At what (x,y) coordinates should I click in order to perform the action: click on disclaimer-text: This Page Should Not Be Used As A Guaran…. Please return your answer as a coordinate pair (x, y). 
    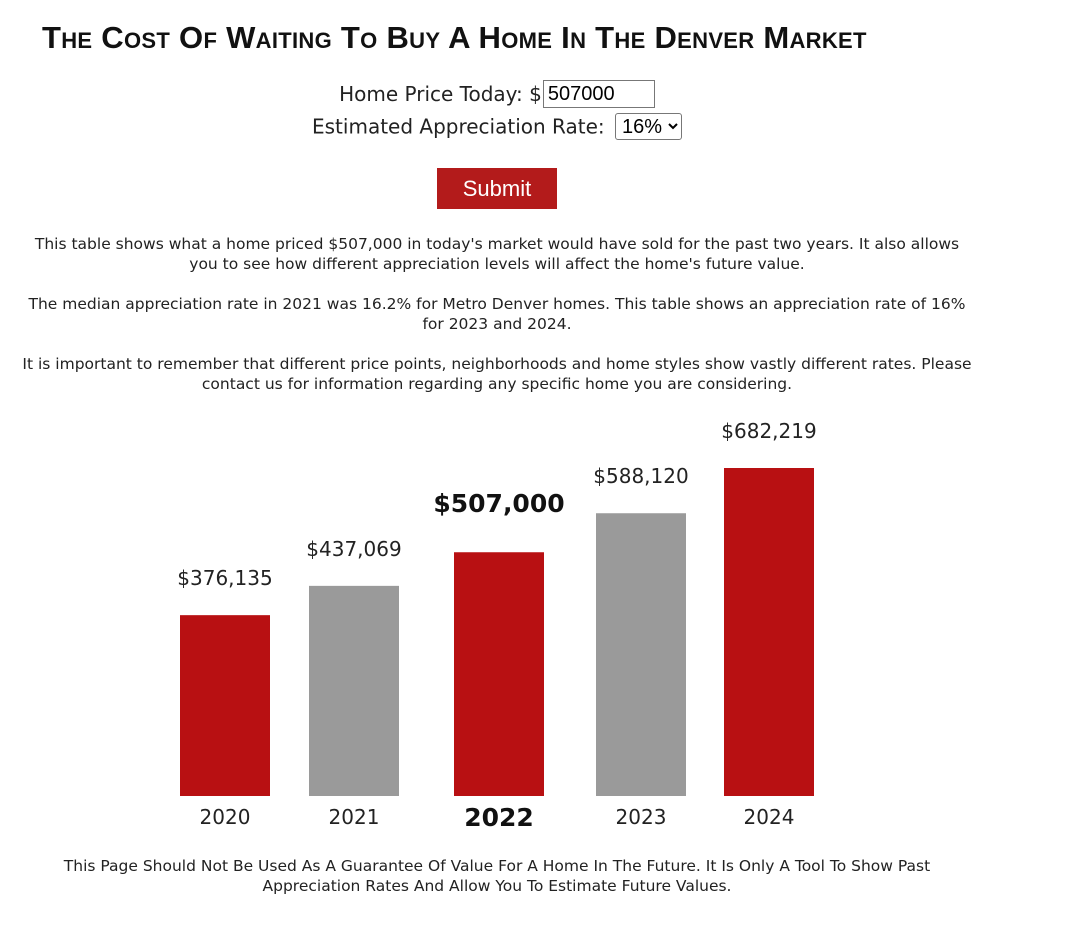
    Looking at the image, I should click on (497, 876).